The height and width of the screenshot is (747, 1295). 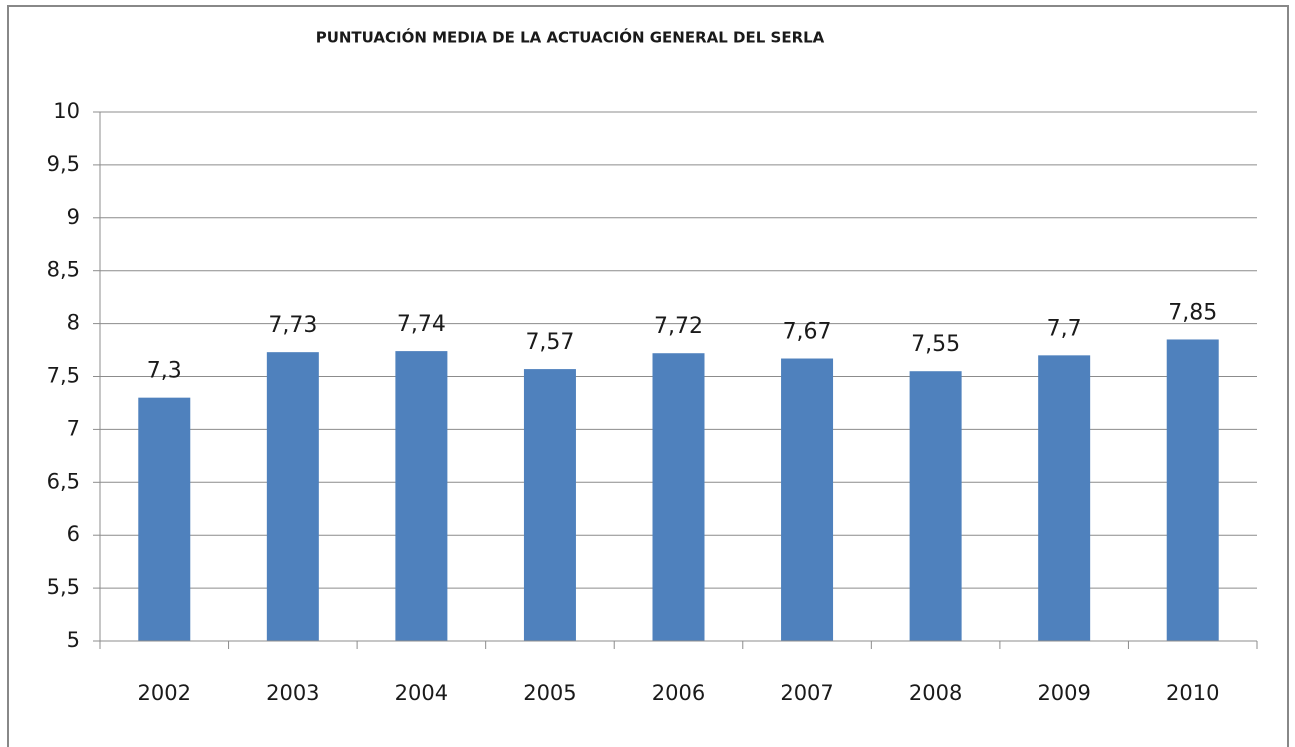 I want to click on x-tick-label: 2010, so click(x=1192, y=693).